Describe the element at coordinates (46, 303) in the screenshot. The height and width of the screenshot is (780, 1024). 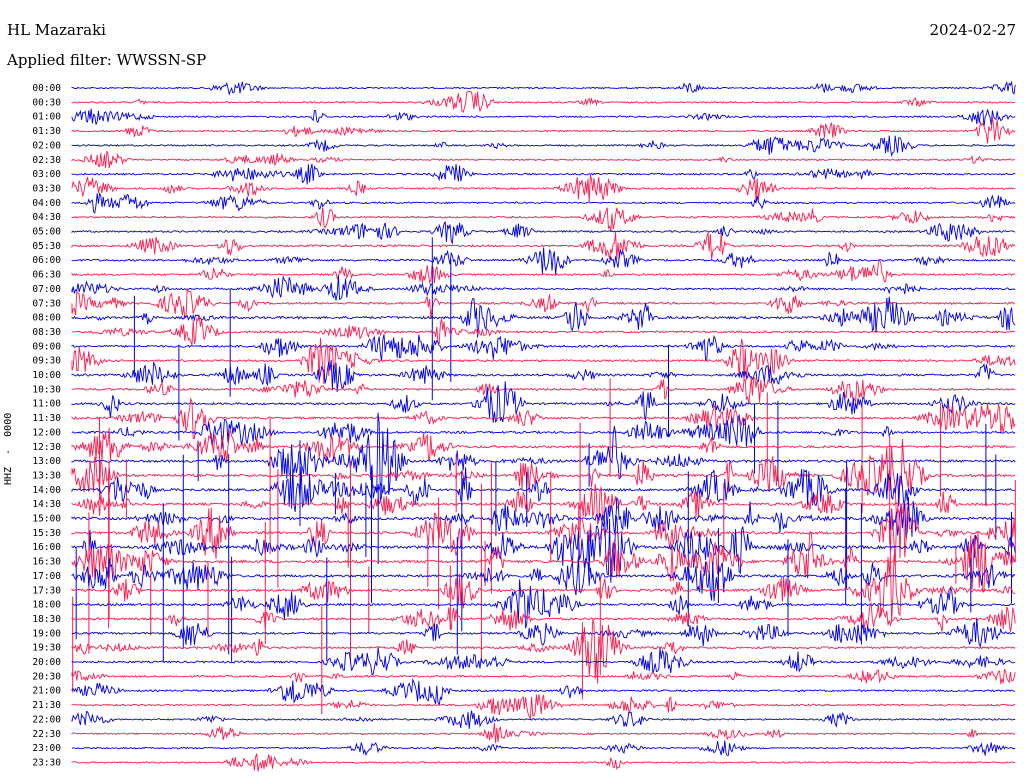
I see `time-label-0730: 07:30` at that location.